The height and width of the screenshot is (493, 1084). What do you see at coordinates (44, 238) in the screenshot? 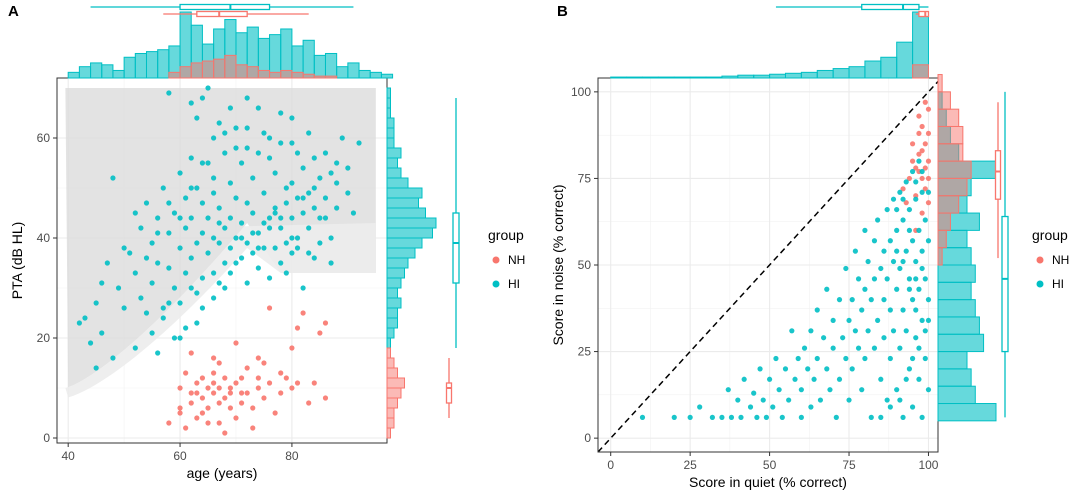
I see `y-tick-label: 40` at bounding box center [44, 238].